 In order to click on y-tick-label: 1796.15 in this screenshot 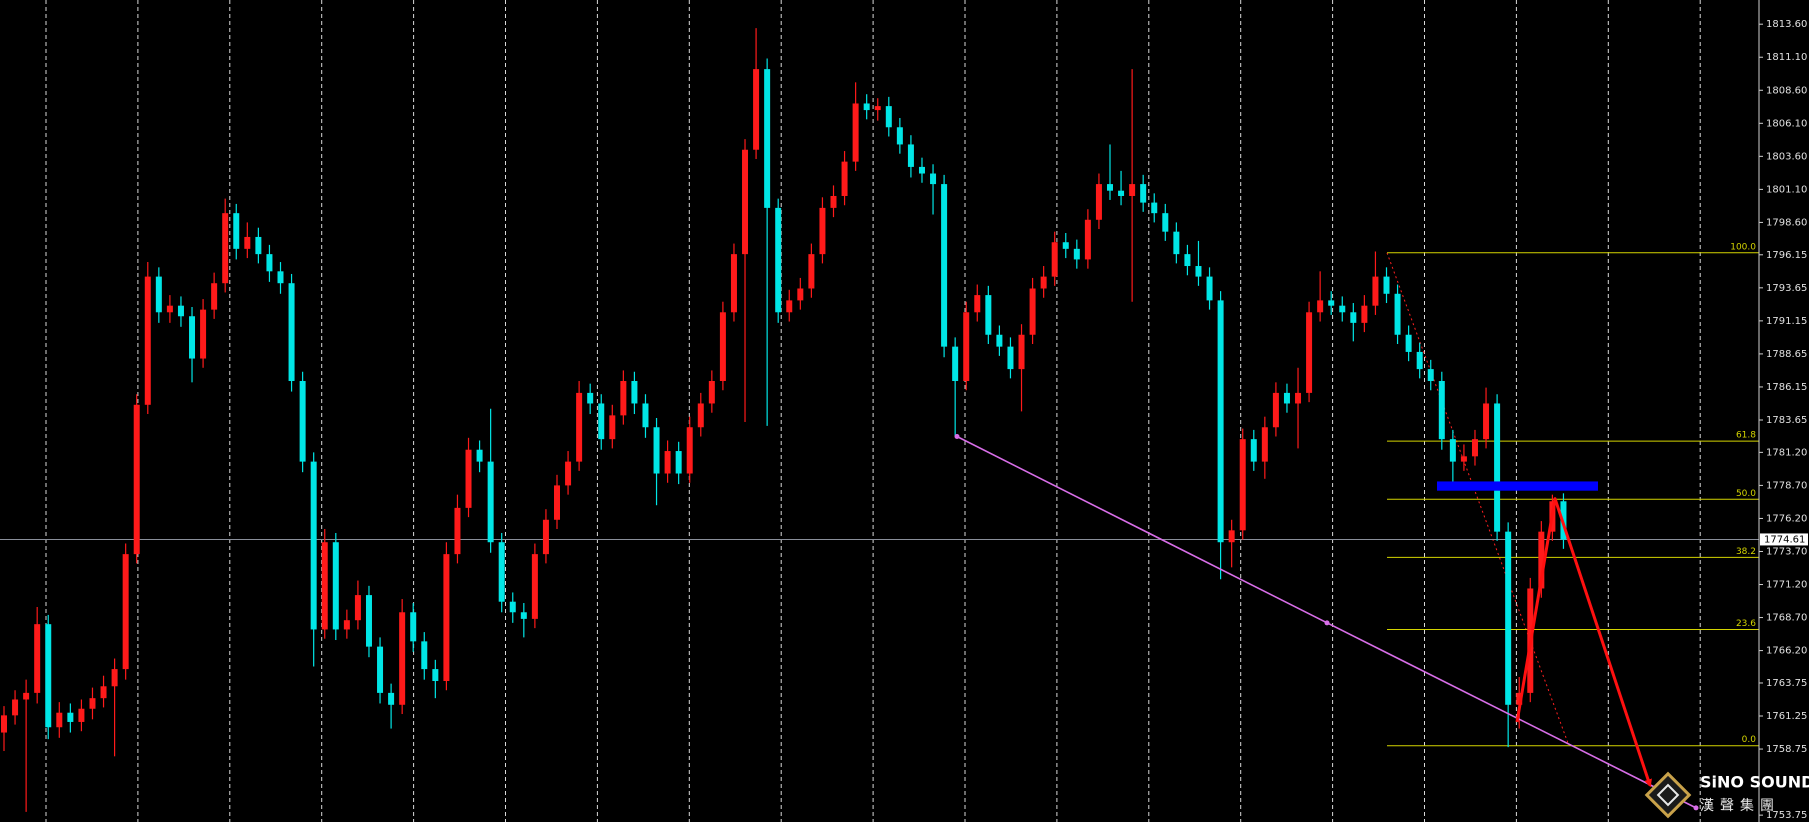, I will do `click(1786, 255)`.